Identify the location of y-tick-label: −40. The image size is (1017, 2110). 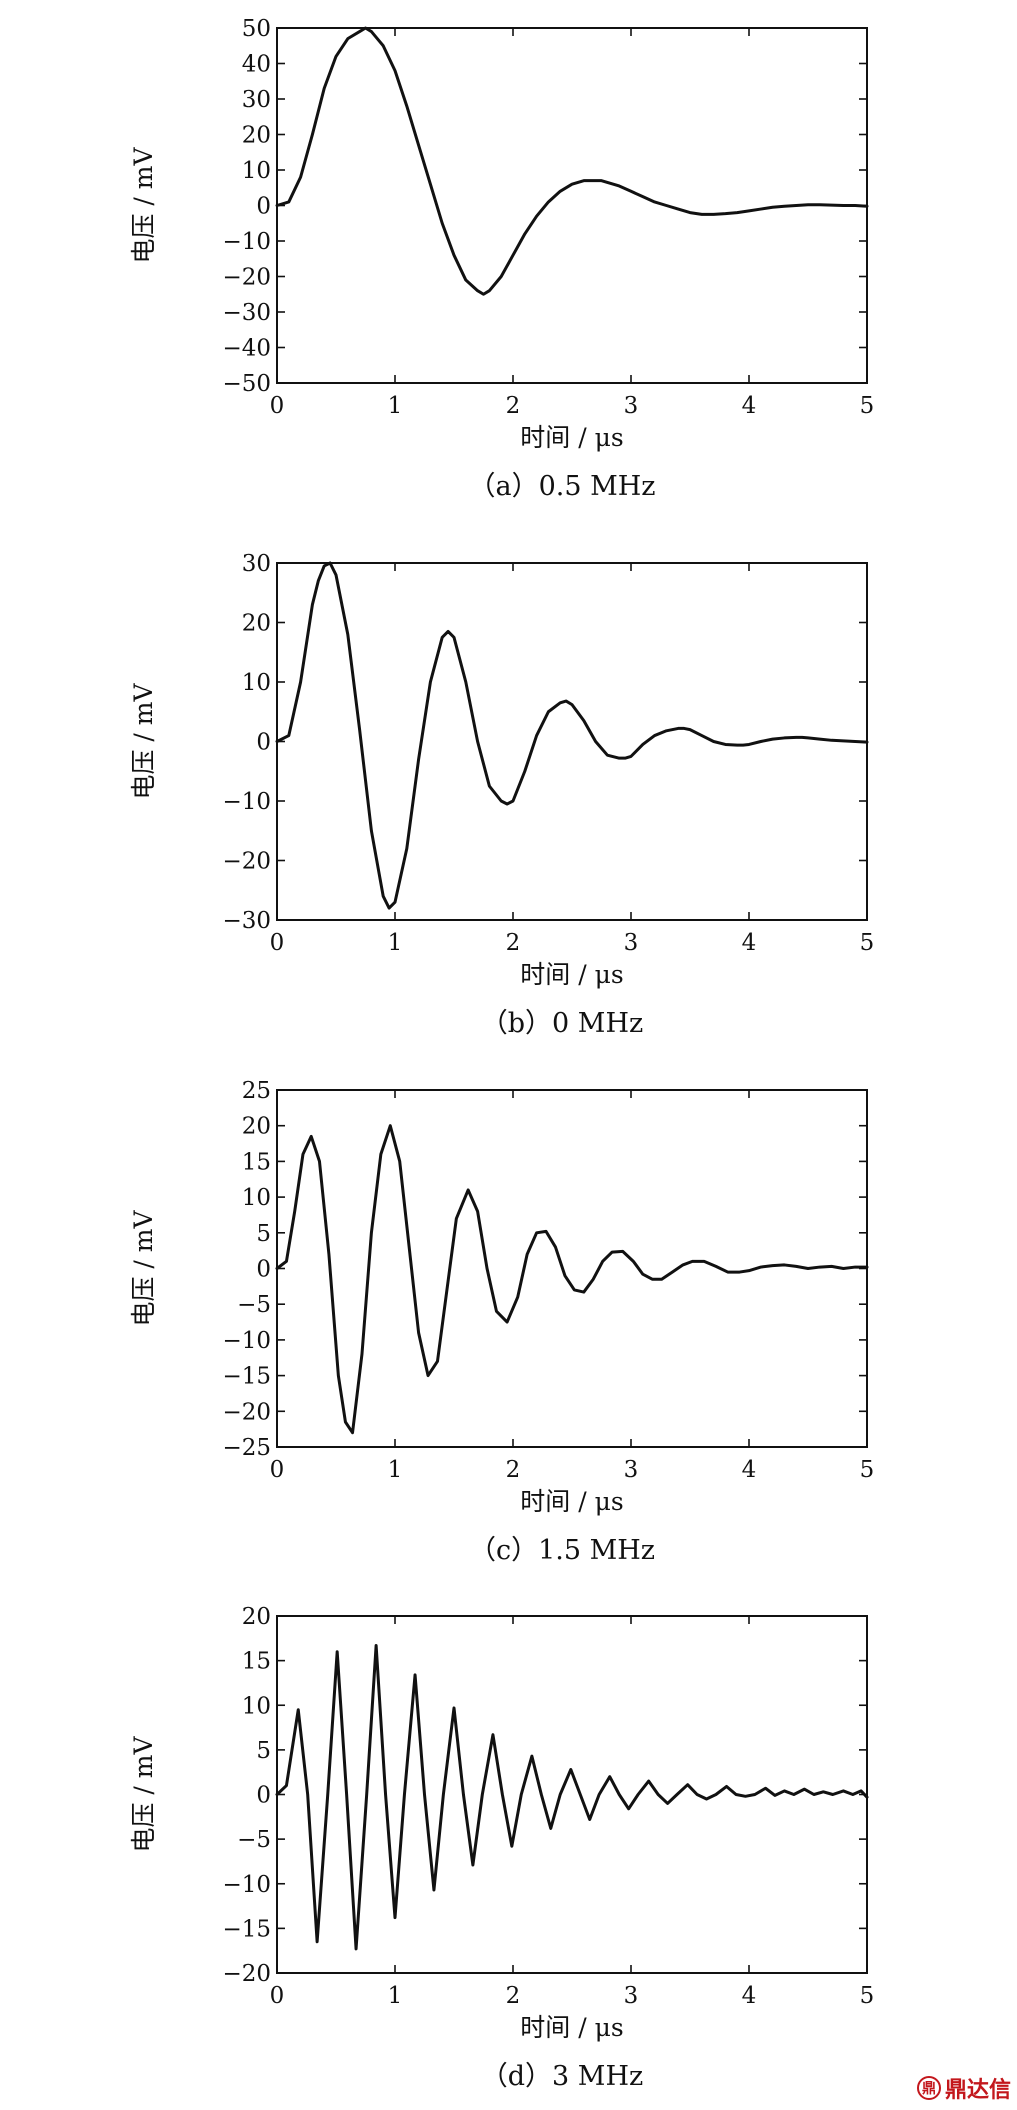
(246, 349).